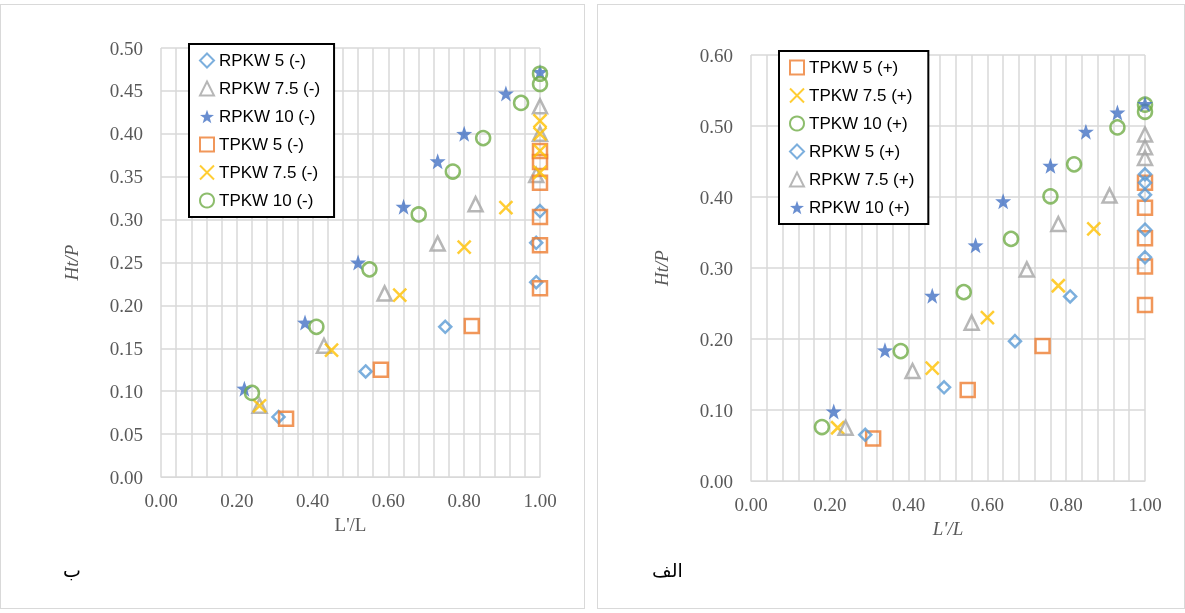 This screenshot has width=1185, height=613. Describe the element at coordinates (270, 88) in the screenshot. I see `legend-label: RPKW 7.5 (-)` at that location.